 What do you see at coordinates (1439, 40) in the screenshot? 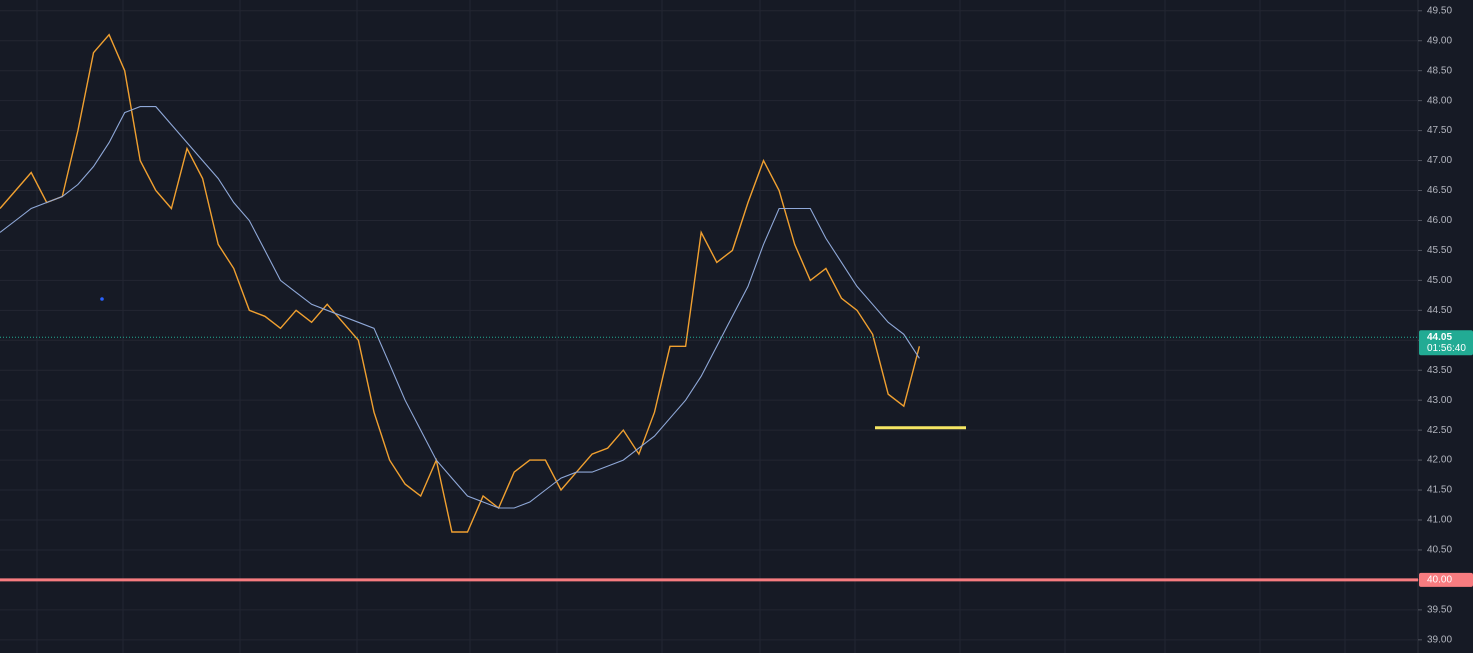
I see `y-tick-label: 49.00` at bounding box center [1439, 40].